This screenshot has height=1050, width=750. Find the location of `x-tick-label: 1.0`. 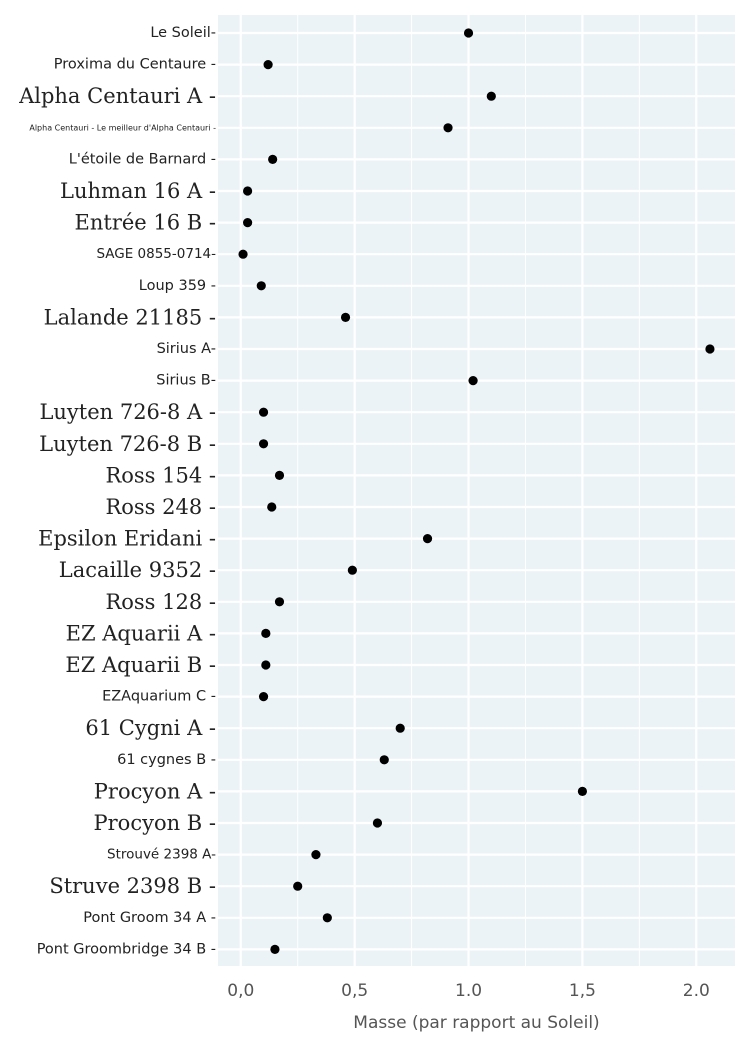

x-tick-label: 1.0 is located at coordinates (468, 991).